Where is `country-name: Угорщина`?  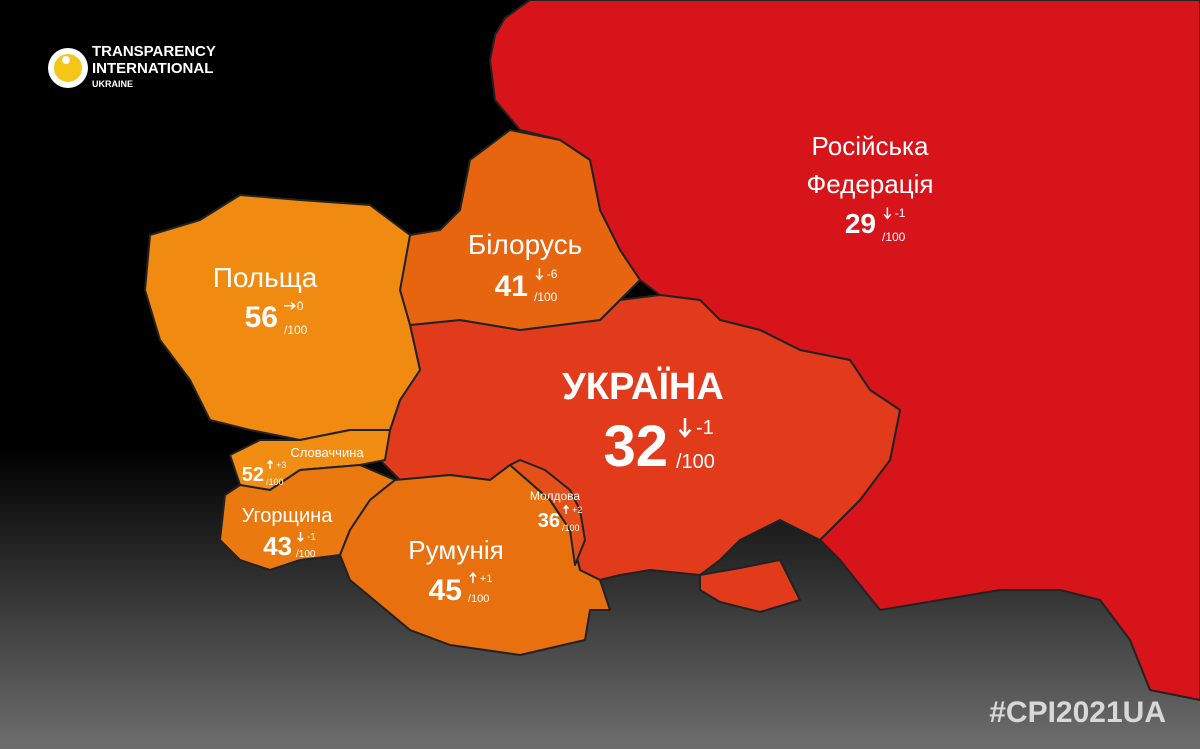 country-name: Угорщина is located at coordinates (288, 516).